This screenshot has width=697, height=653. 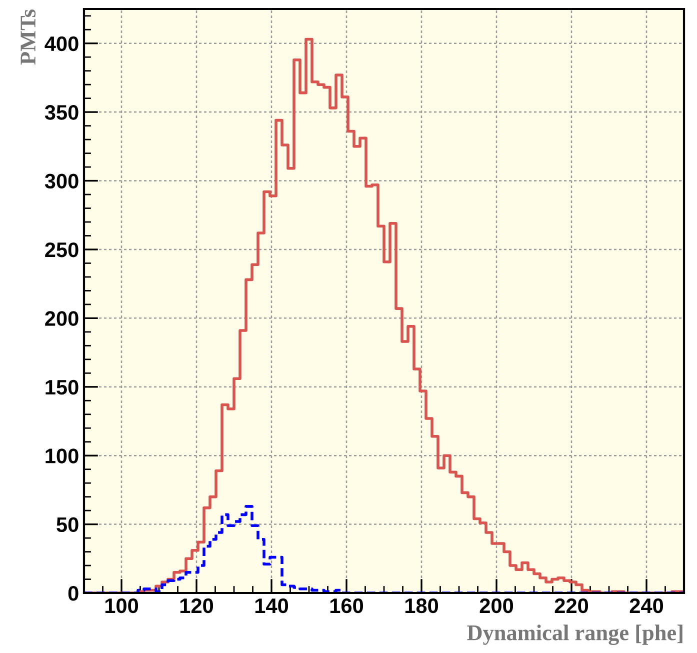 What do you see at coordinates (271, 606) in the screenshot?
I see `x-tick-label: 140` at bounding box center [271, 606].